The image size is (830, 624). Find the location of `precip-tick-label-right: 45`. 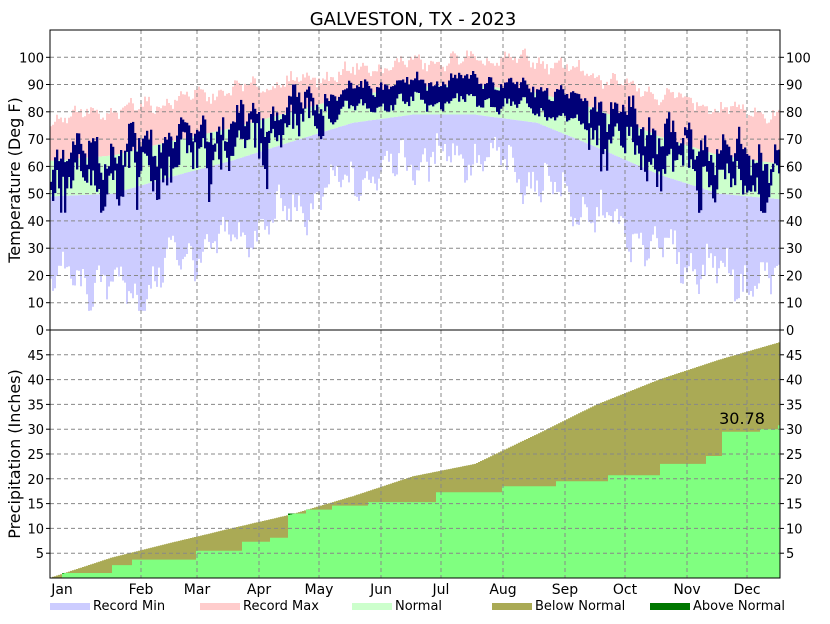

precip-tick-label-right: 45 is located at coordinates (794, 356).